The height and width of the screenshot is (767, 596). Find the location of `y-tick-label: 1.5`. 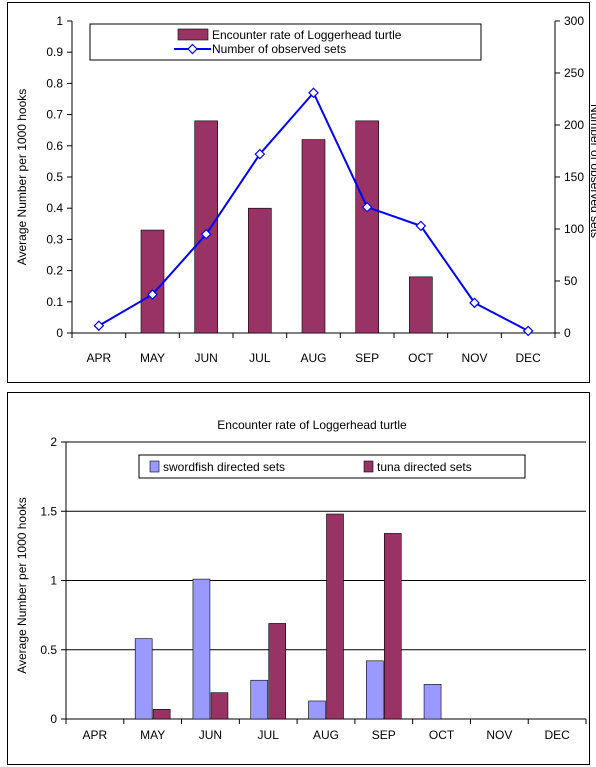

y-tick-label: 1.5 is located at coordinates (48, 511).